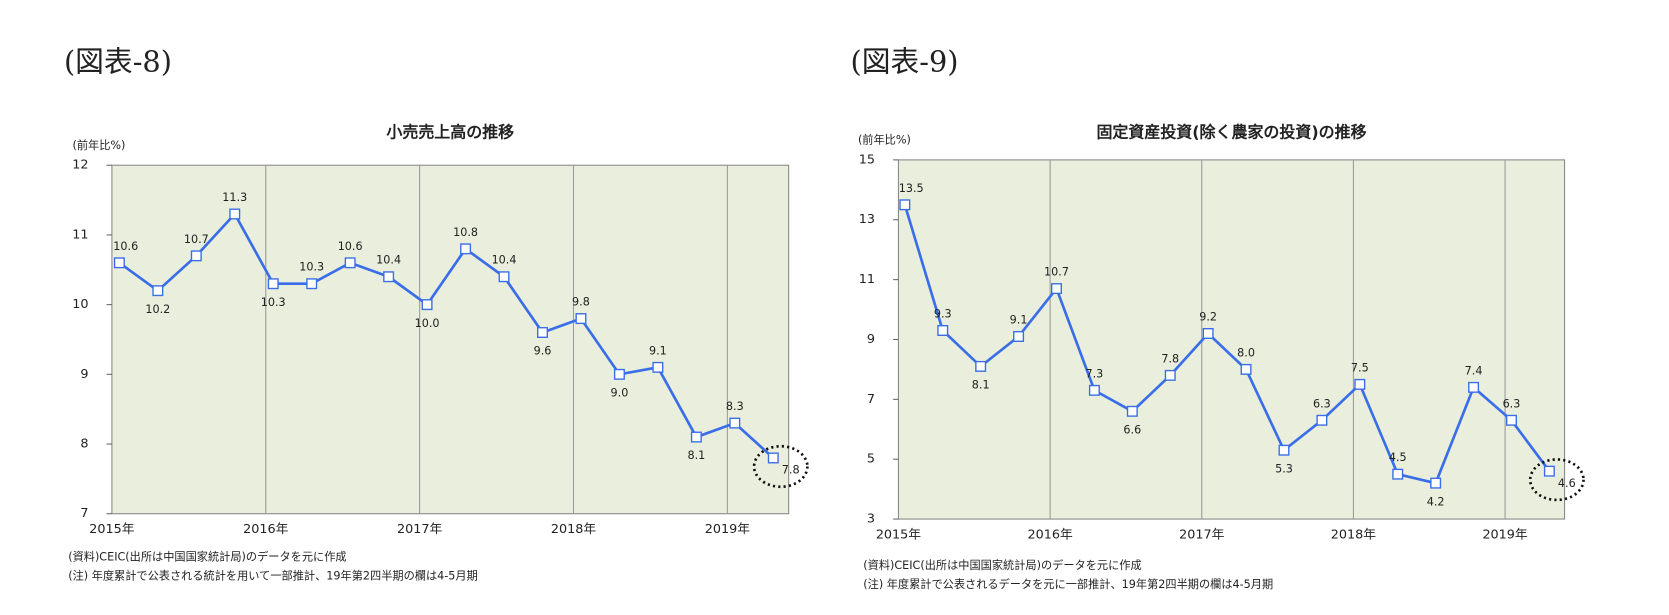  I want to click on value-label: 7.5, so click(1360, 367).